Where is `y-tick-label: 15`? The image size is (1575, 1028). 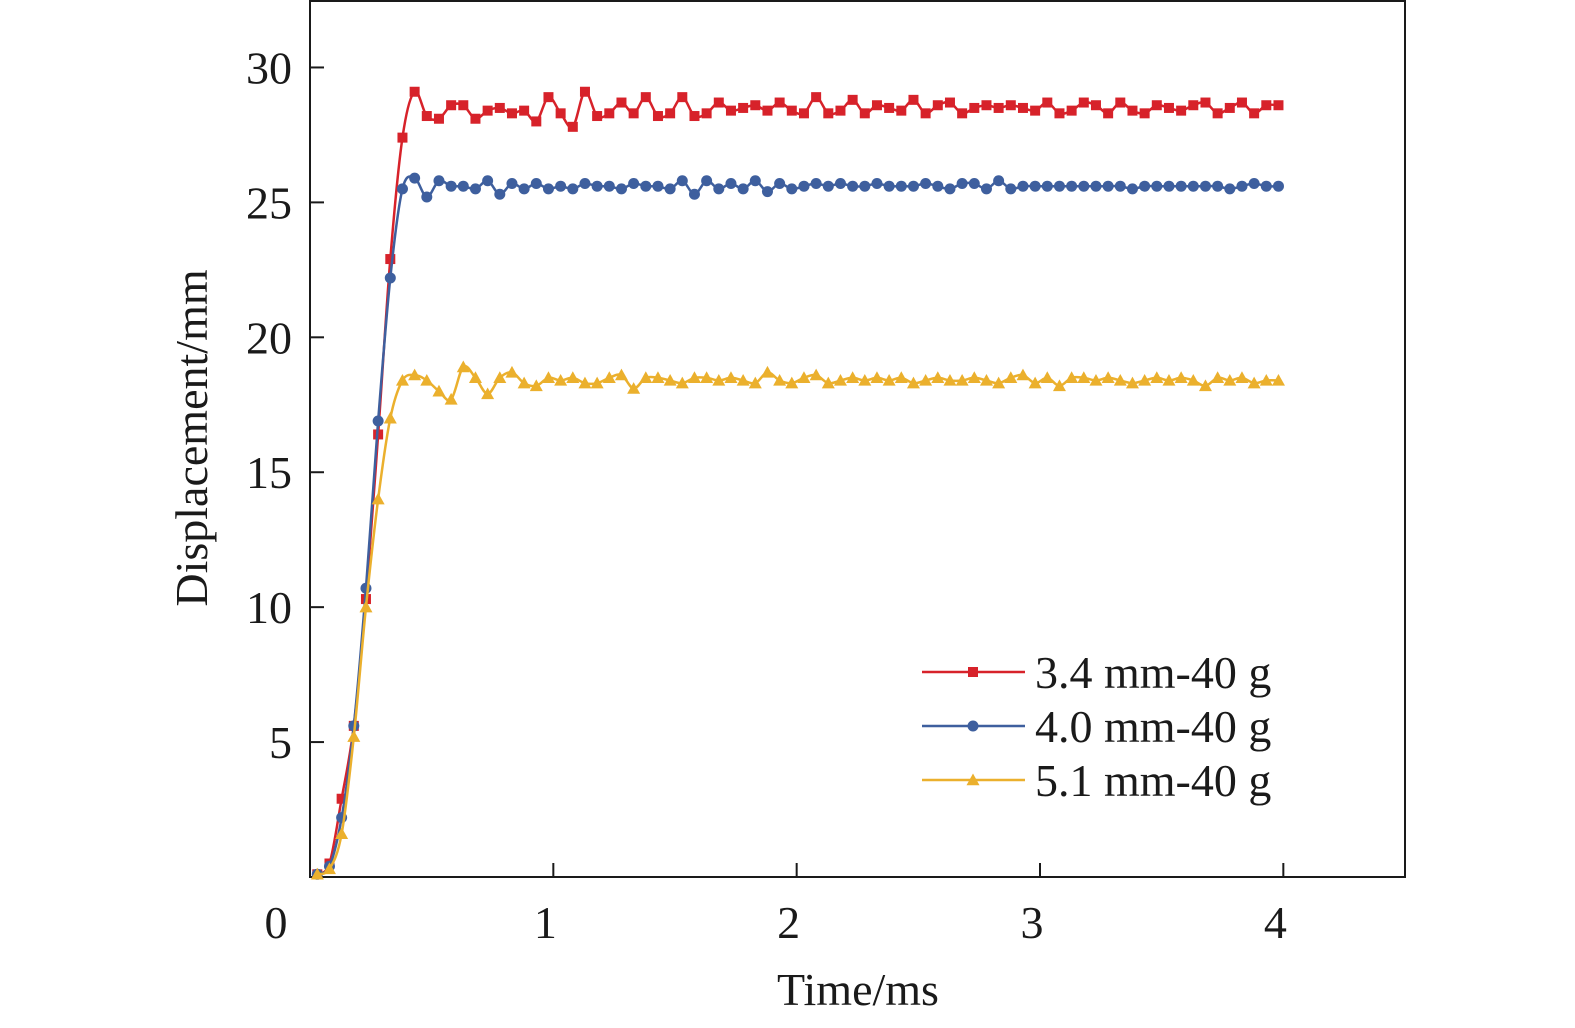
y-tick-label: 15 is located at coordinates (269, 472).